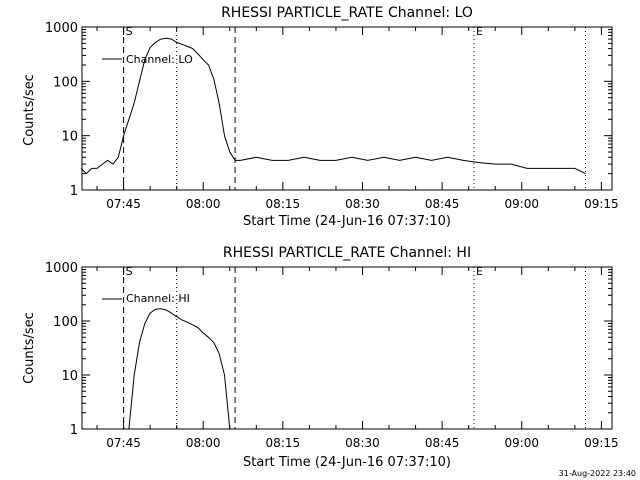 This screenshot has width=640, height=480. What do you see at coordinates (159, 59) in the screenshot?
I see `legend-label: Channel: LO` at bounding box center [159, 59].